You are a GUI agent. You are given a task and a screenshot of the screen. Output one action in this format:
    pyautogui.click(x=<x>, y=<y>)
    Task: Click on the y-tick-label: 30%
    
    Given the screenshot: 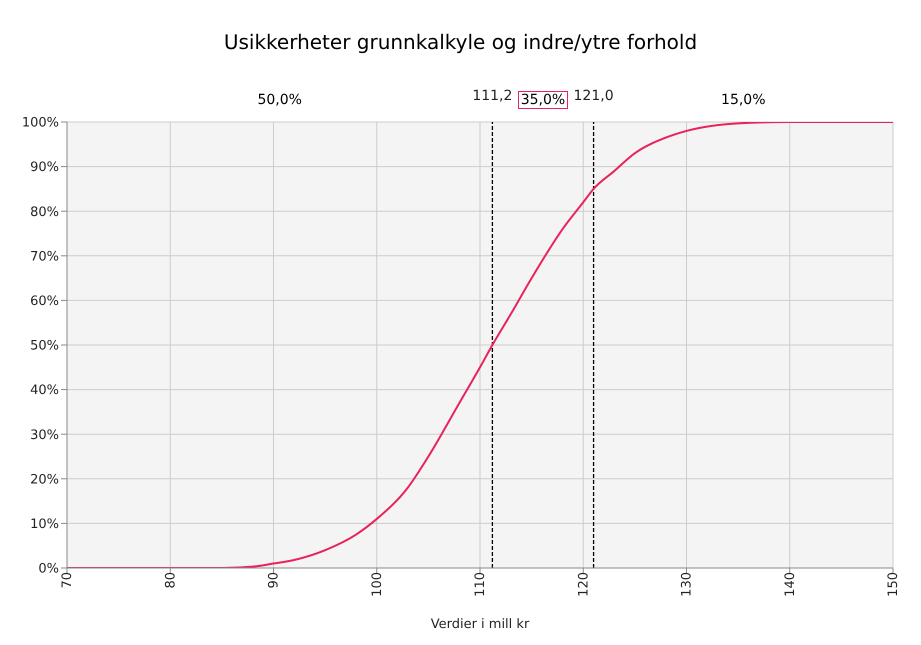 What is the action you would take?
    pyautogui.click(x=44, y=435)
    